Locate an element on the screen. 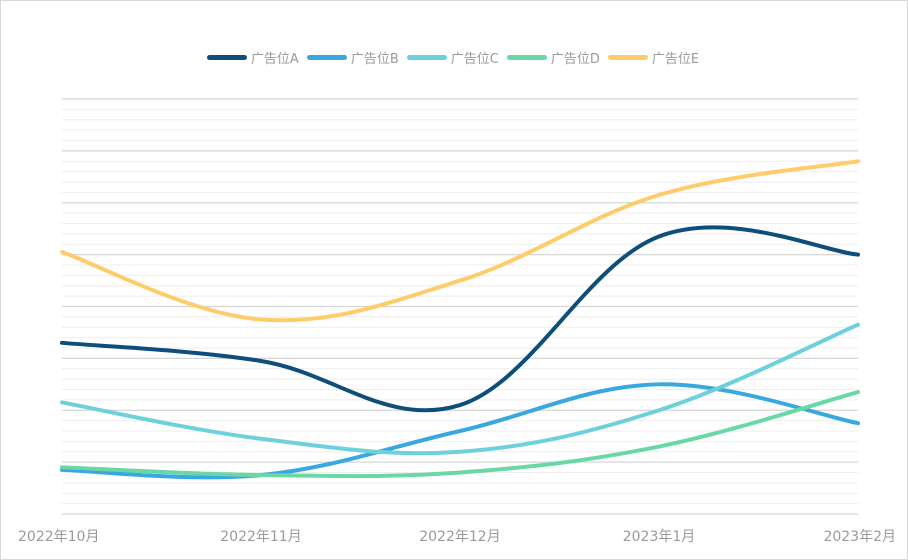 The height and width of the screenshot is (560, 908). legend-item-4: 广告位D is located at coordinates (553, 57).